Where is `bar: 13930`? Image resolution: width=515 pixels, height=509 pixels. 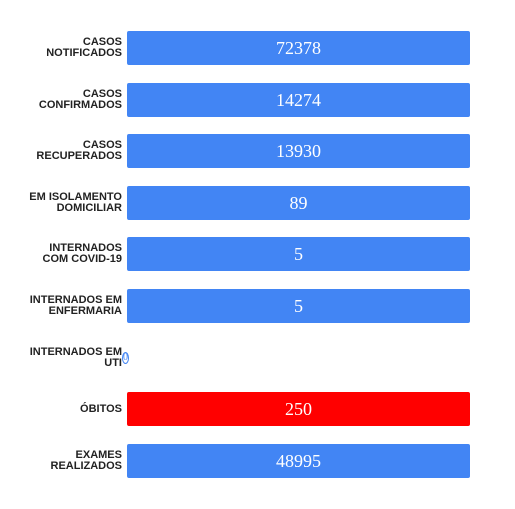 bar: 13930 is located at coordinates (298, 151).